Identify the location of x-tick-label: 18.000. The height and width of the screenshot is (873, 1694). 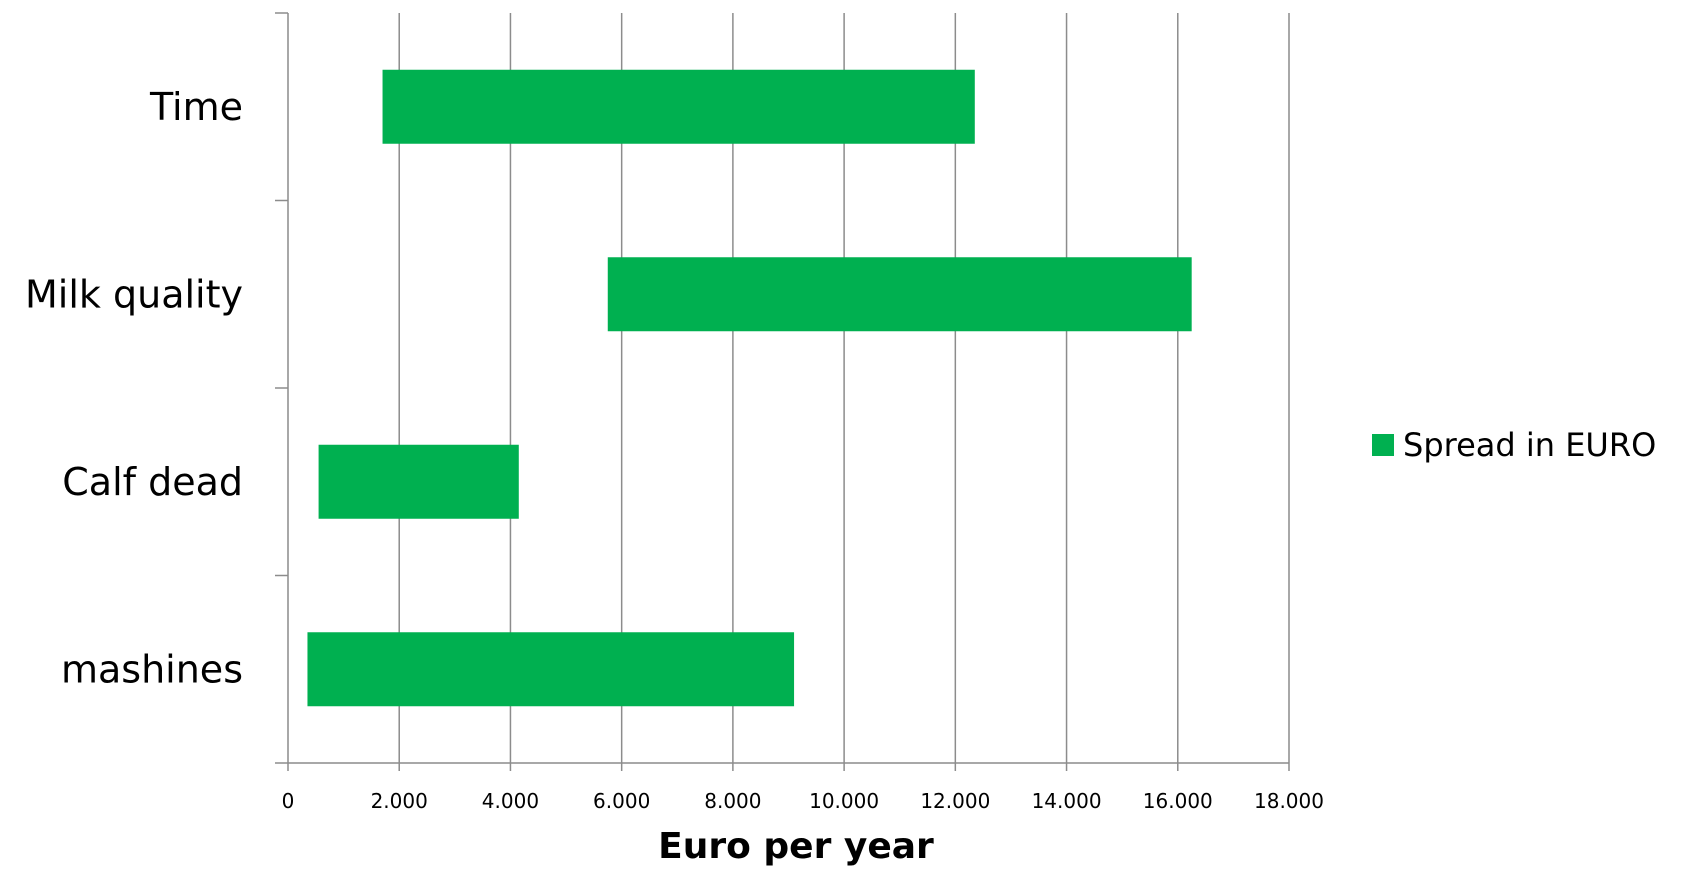
(1289, 801).